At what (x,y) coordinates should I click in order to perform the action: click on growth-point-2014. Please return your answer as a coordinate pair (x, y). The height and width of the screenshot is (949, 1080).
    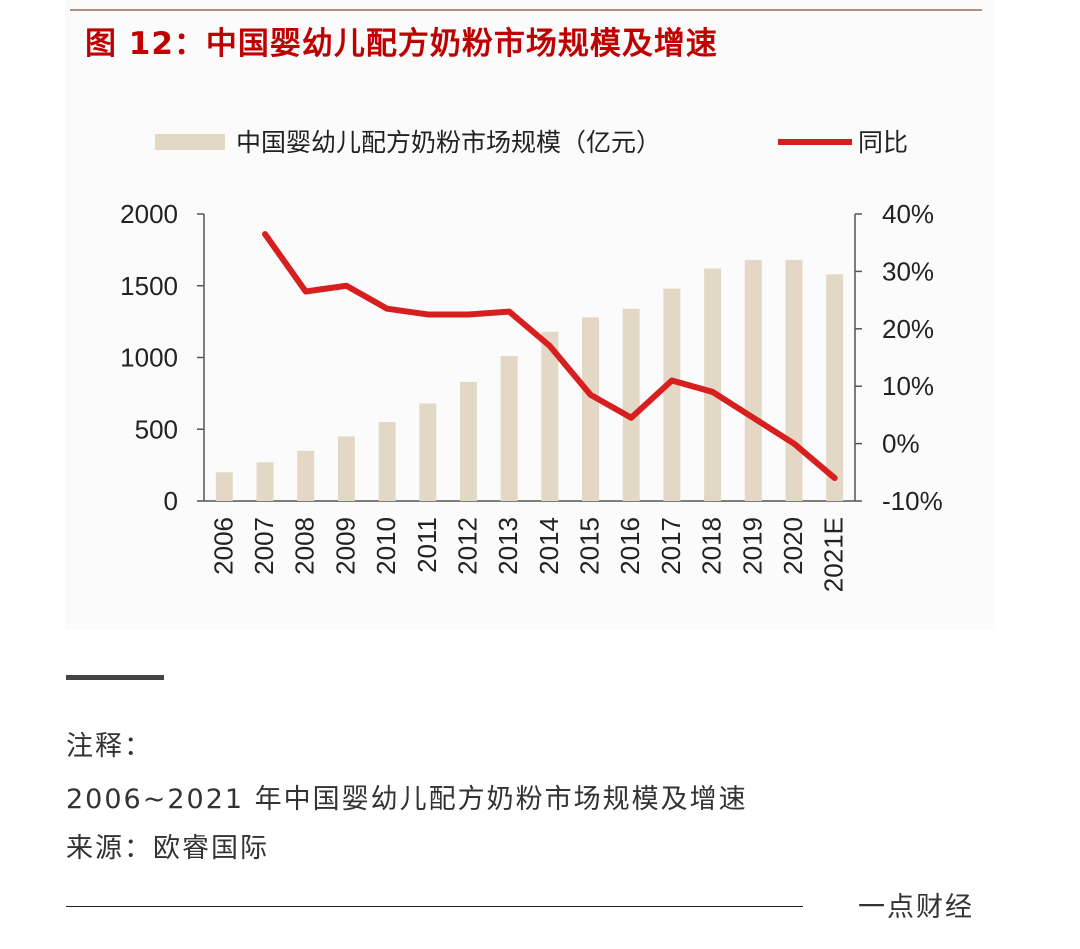
    Looking at the image, I should click on (550, 346).